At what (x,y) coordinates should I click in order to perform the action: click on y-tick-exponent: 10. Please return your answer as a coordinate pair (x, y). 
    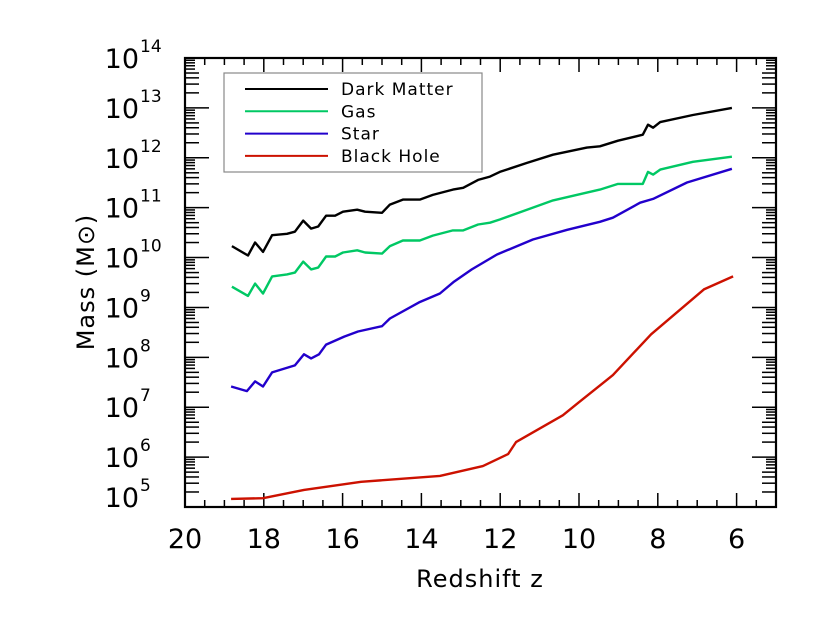
    Looking at the image, I should click on (151, 247).